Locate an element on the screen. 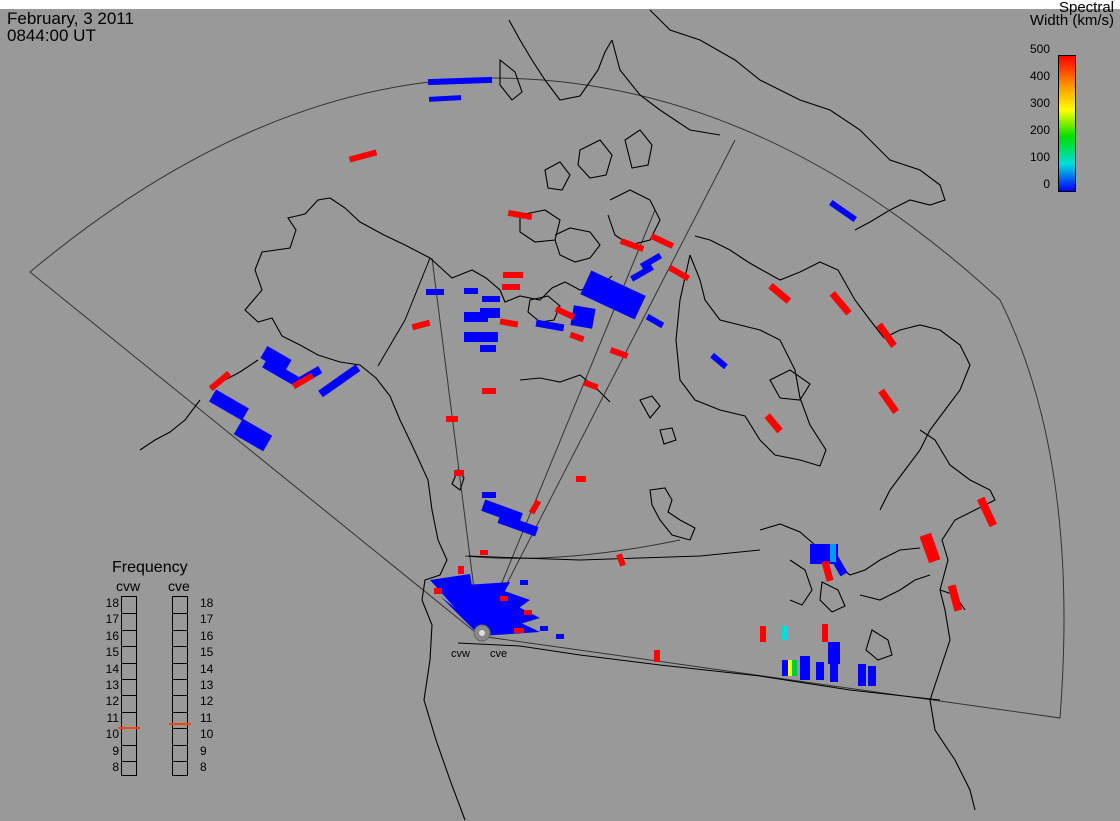 This screenshot has width=1120, height=821. colorbar-title-line1: Spectral is located at coordinates (1086, 8).